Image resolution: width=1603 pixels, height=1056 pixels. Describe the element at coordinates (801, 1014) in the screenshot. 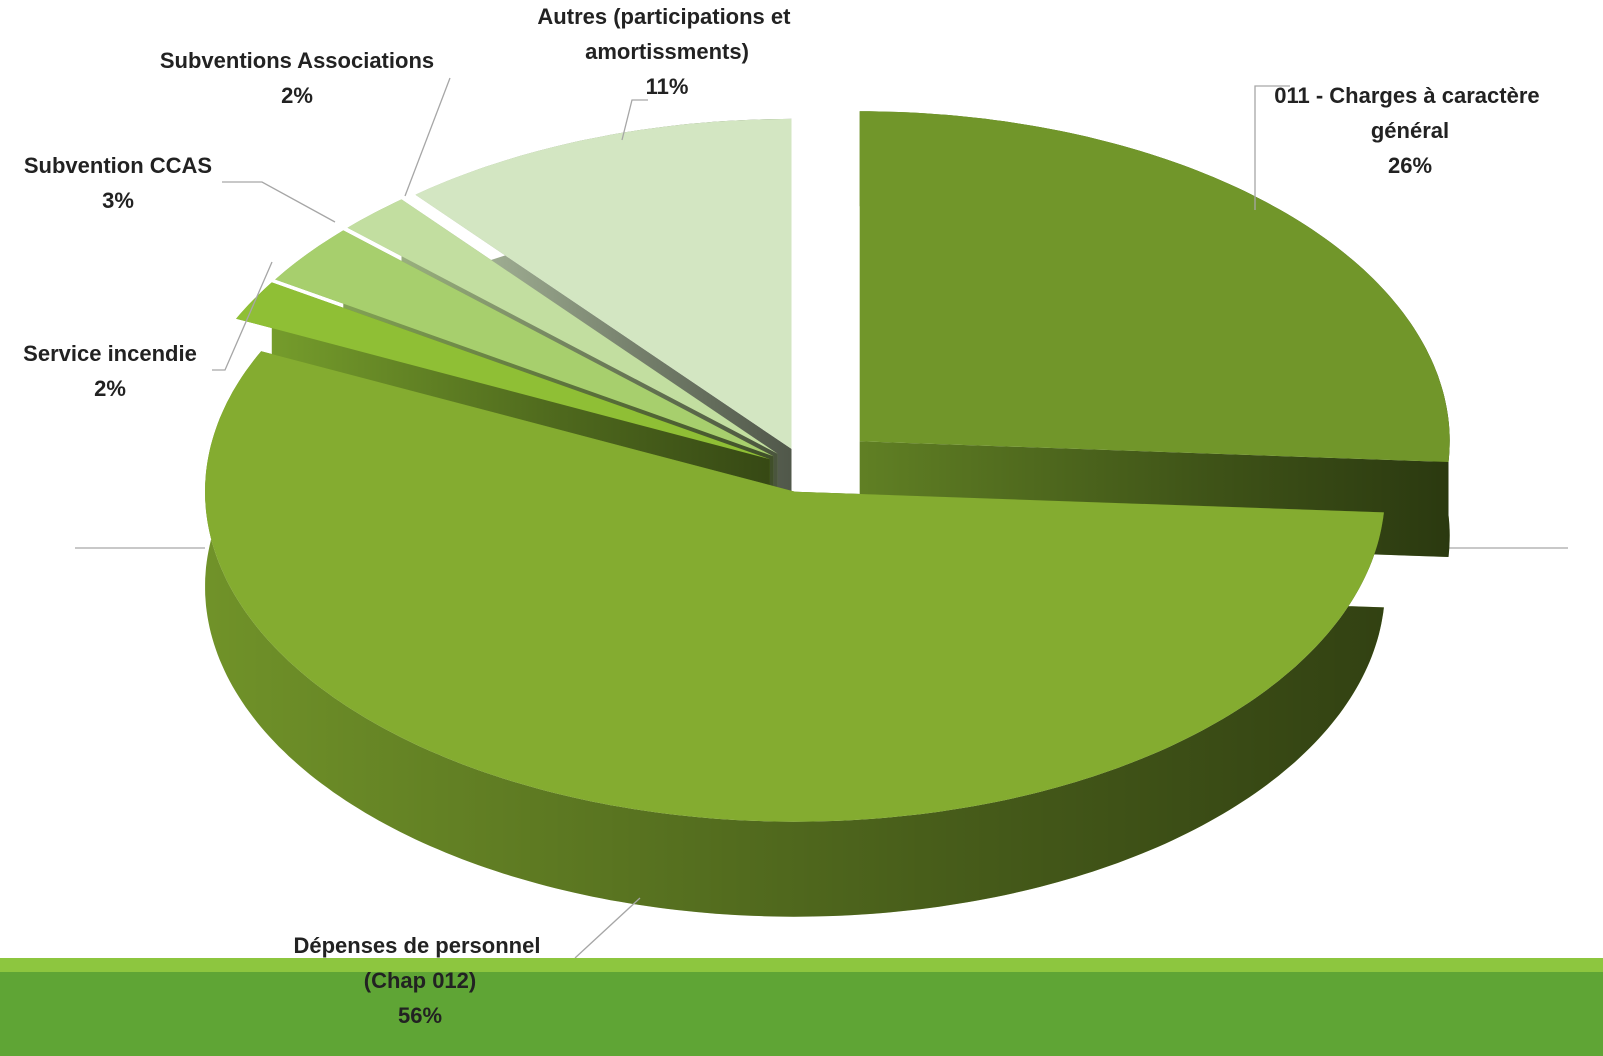

I see `footer-bar` at that location.